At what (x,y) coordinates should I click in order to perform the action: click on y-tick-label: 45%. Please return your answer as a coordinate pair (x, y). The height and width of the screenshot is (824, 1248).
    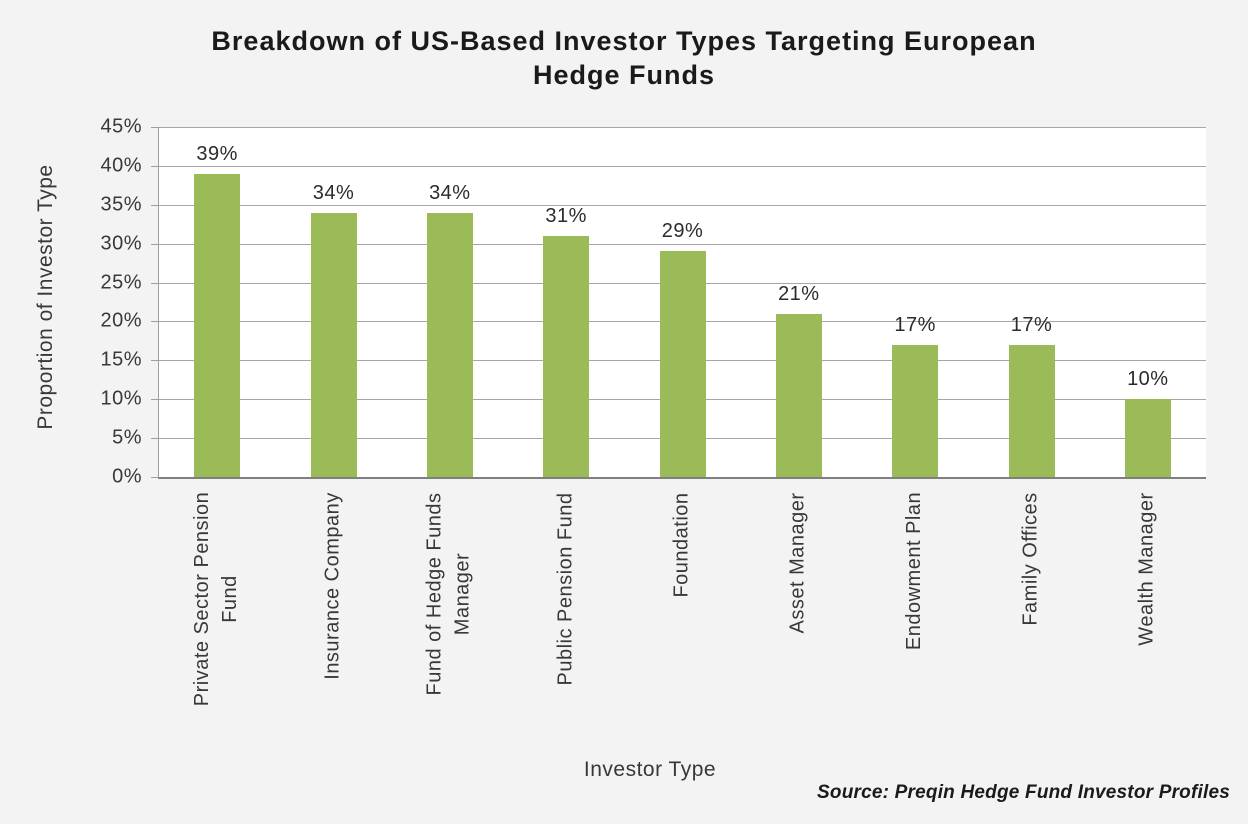
    Looking at the image, I should click on (121, 126).